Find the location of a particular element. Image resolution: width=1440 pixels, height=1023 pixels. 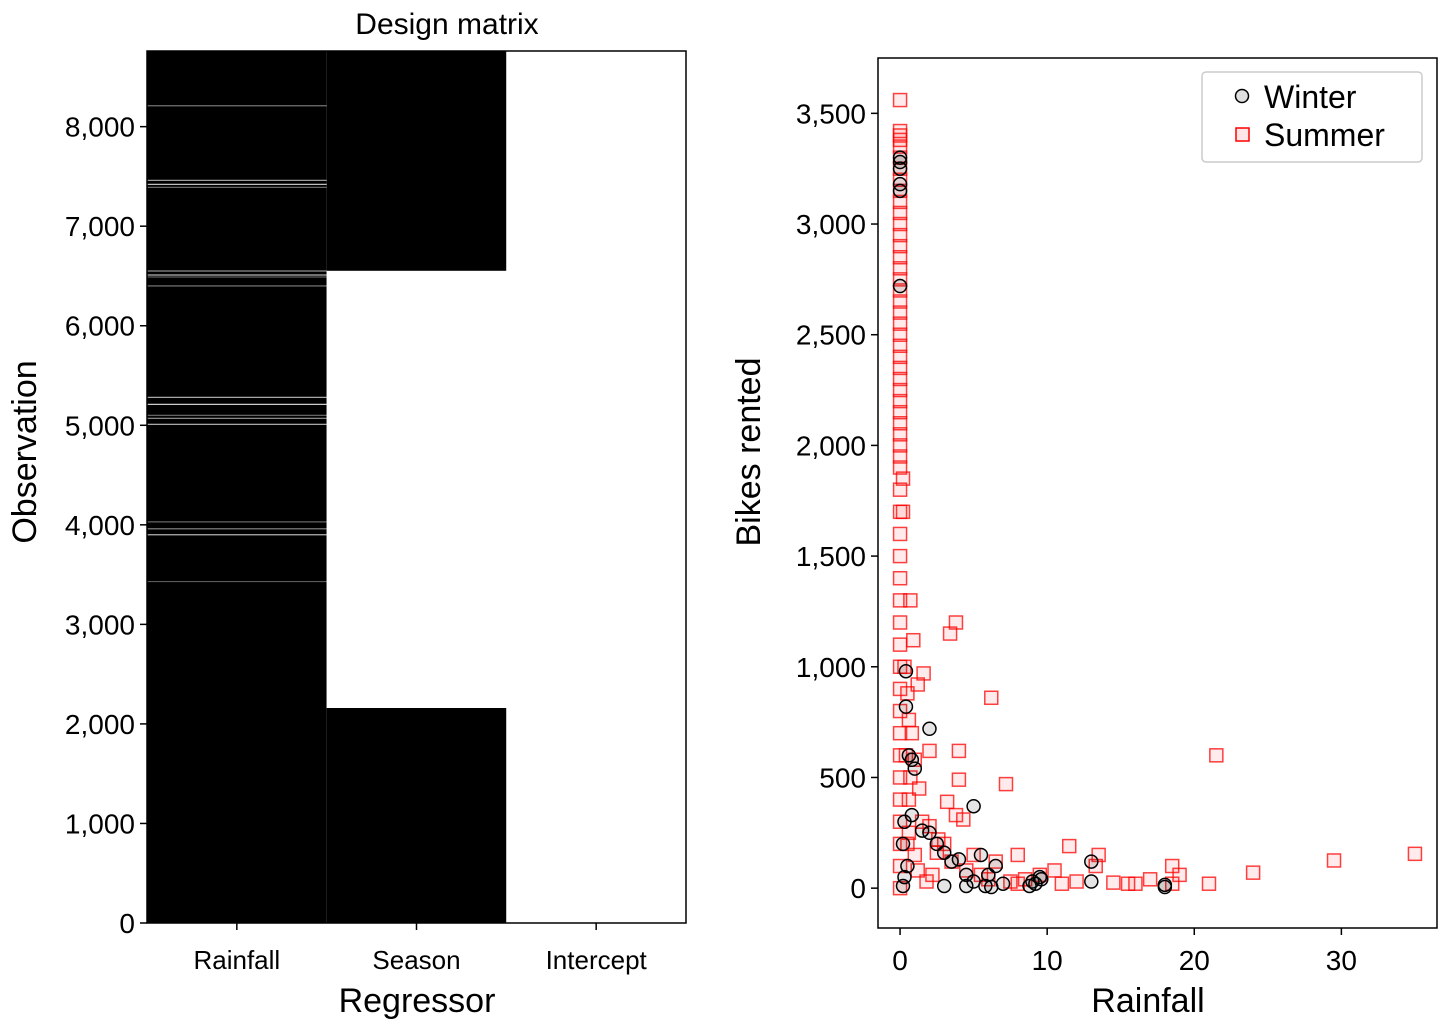

y-axis-label: Observation is located at coordinates (25, 451).